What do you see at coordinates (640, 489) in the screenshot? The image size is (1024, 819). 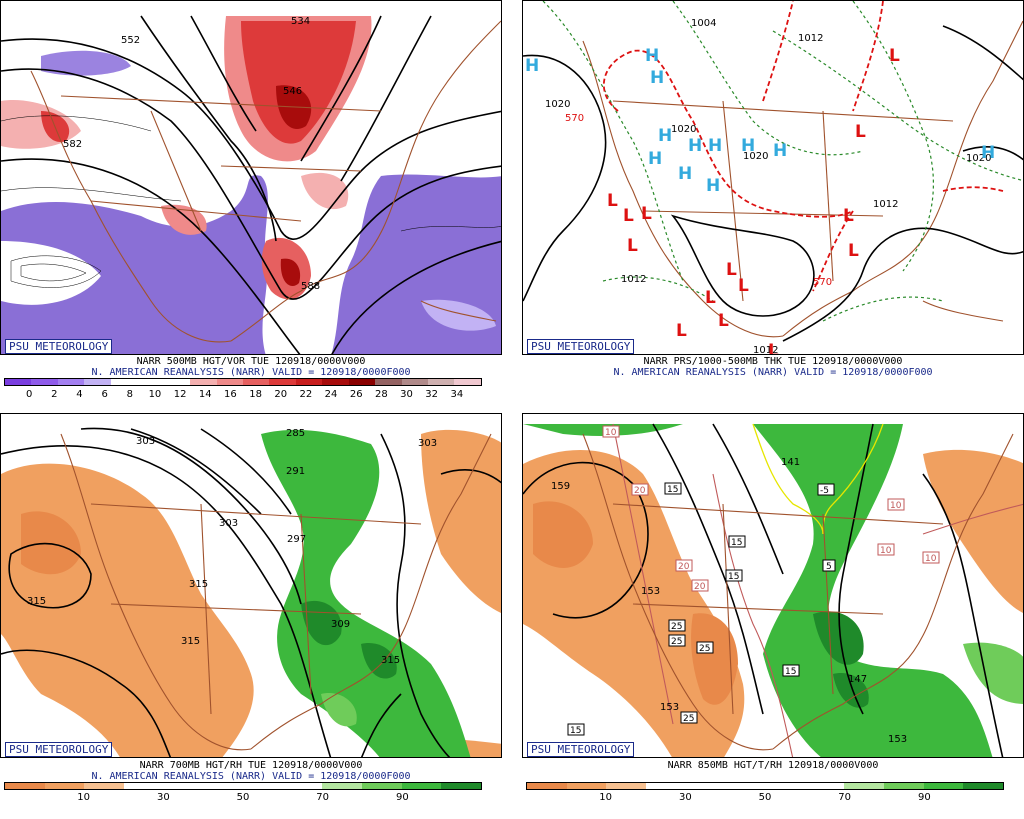 I see `temp-box: 20` at bounding box center [640, 489].